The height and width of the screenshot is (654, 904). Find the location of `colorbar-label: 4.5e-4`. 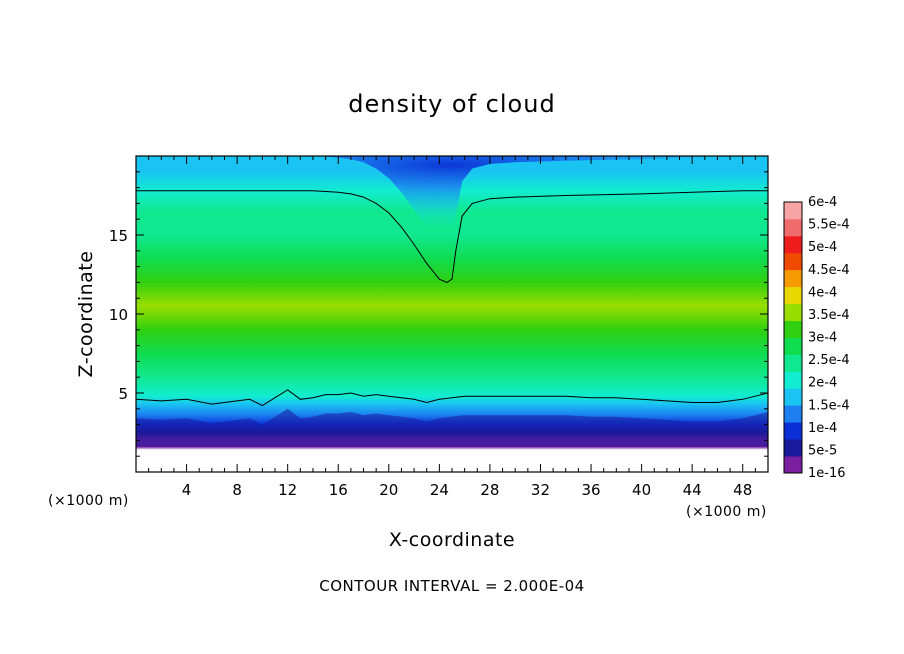

colorbar-label: 4.5e-4 is located at coordinates (829, 270).